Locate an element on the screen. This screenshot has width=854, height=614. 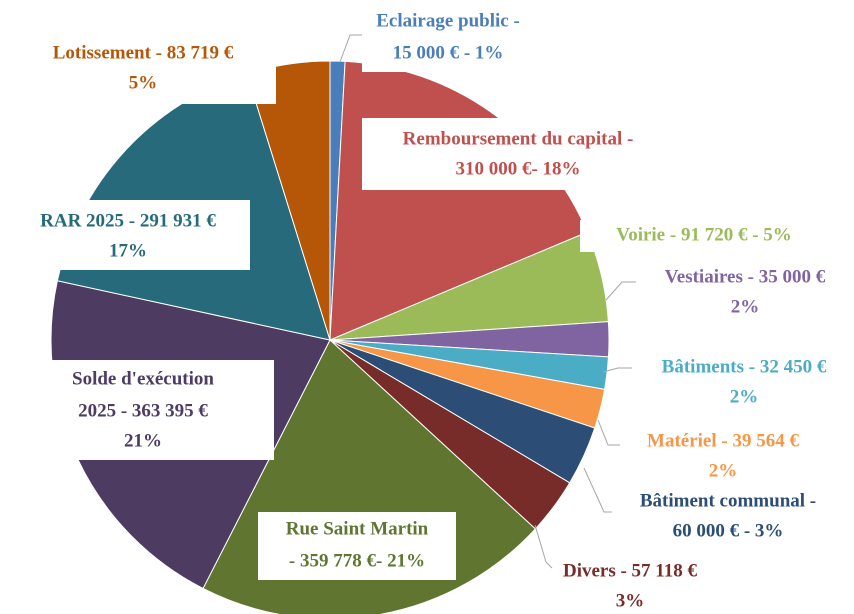
data-label: 21% is located at coordinates (143, 440).